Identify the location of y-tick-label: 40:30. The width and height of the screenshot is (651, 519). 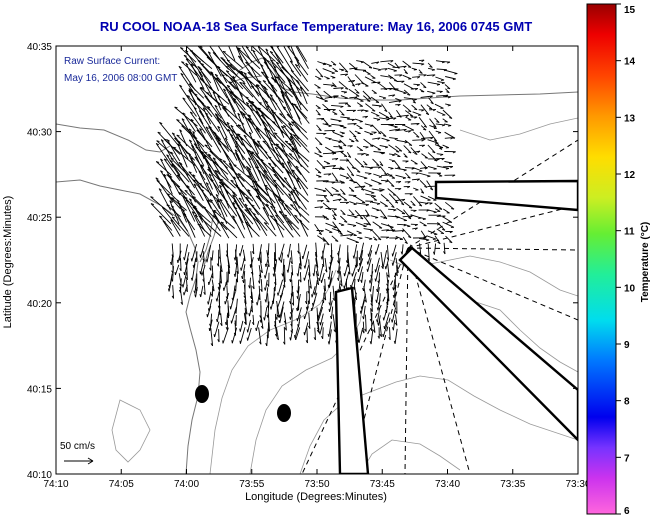
(39, 133).